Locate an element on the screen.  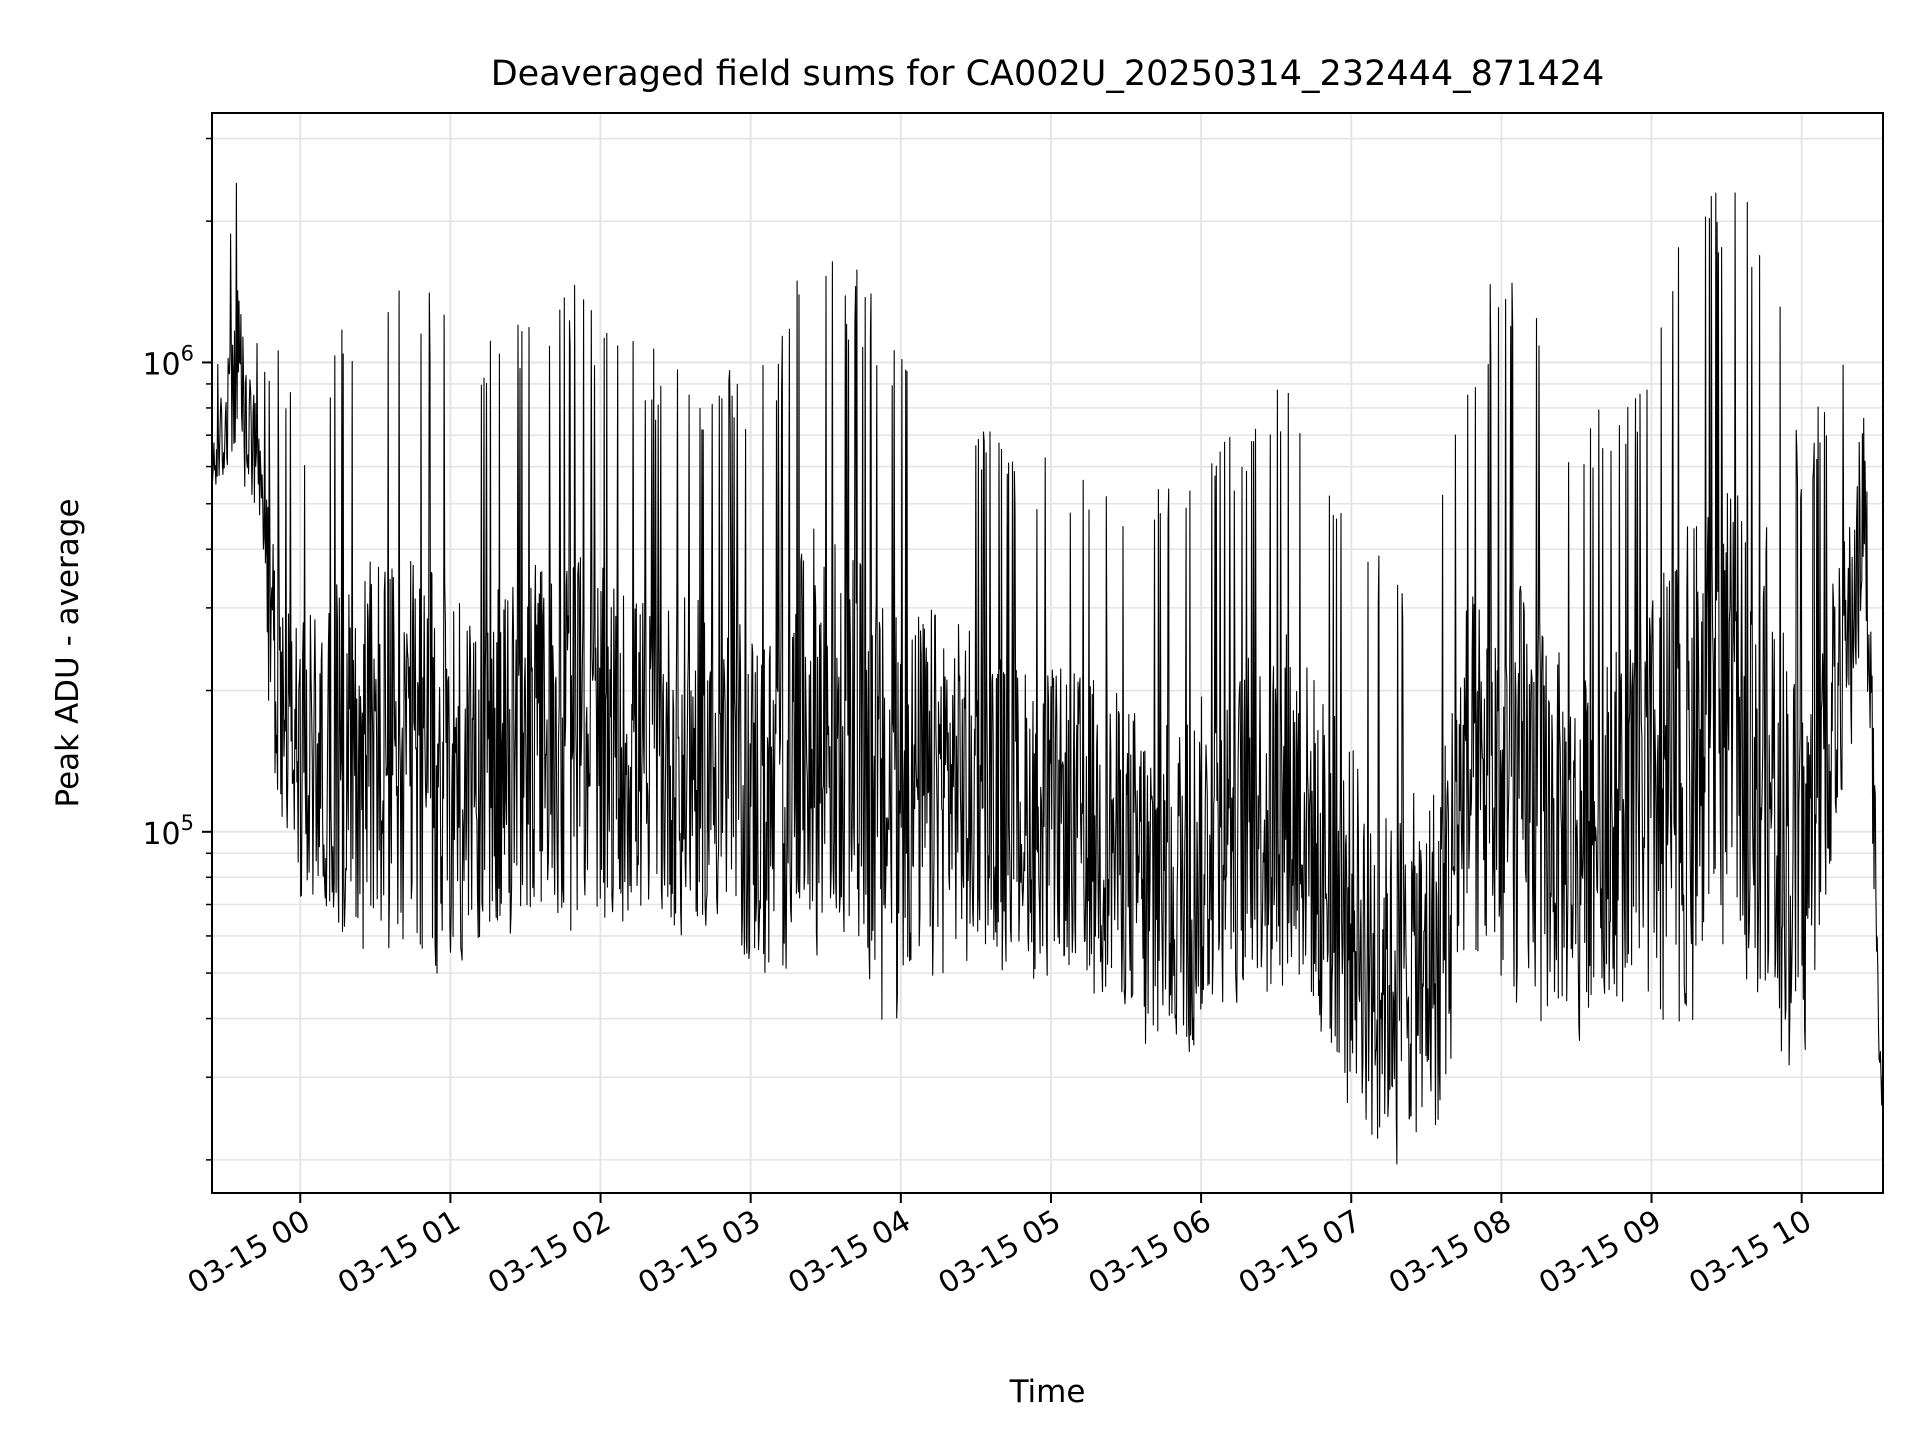
x-tick-label: 03-15 05 is located at coordinates (1000, 1253).